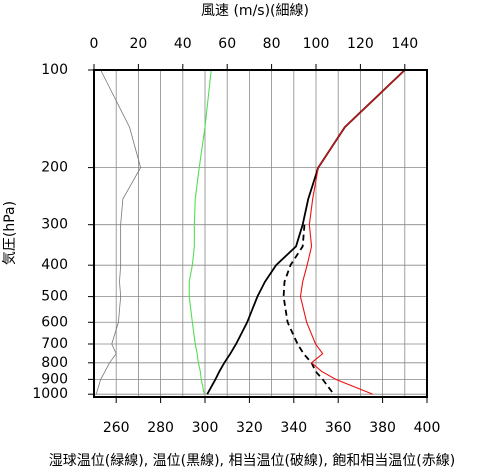  What do you see at coordinates (54, 379) in the screenshot?
I see `y-tick-label: 900` at bounding box center [54, 379].